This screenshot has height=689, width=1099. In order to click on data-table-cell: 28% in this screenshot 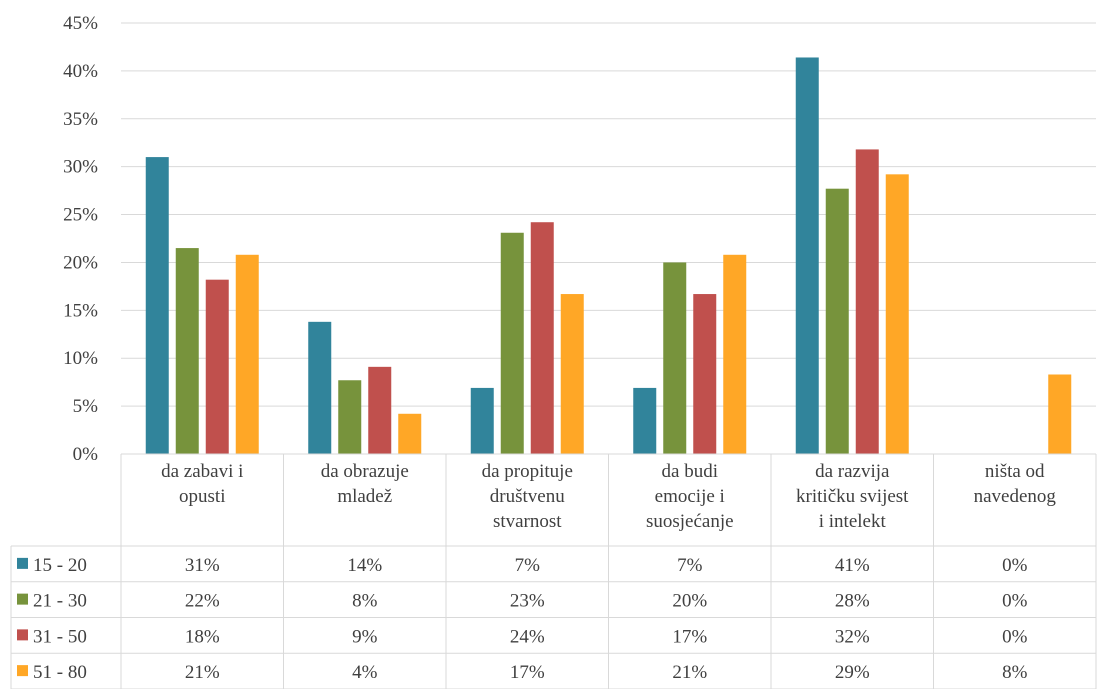, I will do `click(852, 601)`.